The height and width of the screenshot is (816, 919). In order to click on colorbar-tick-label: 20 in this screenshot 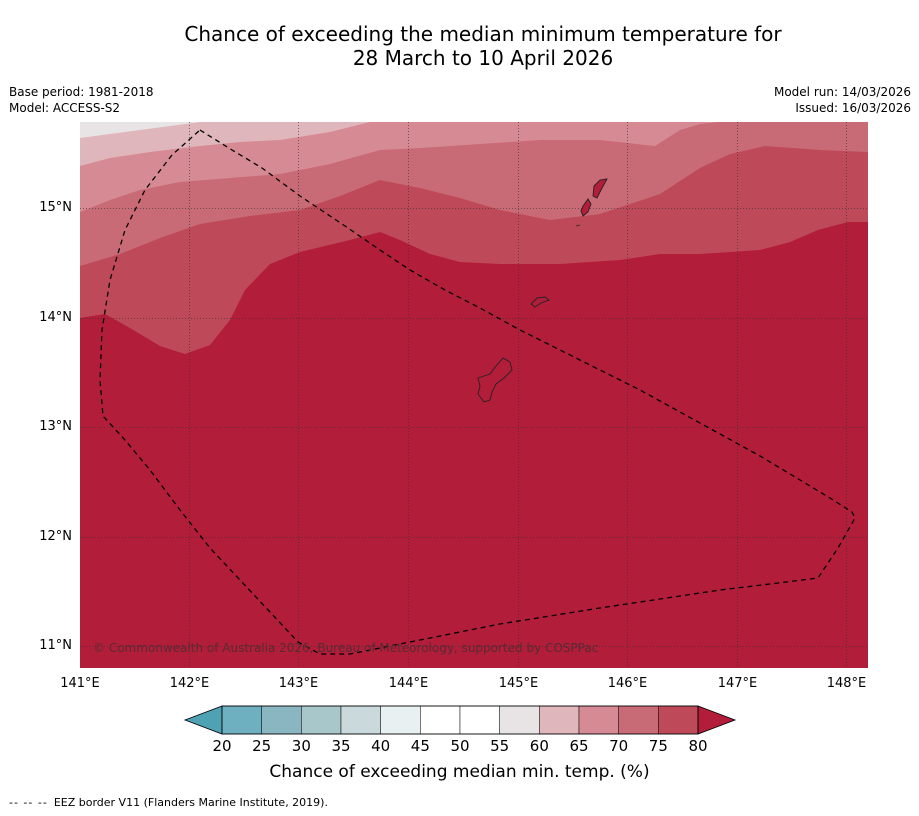, I will do `click(222, 746)`.